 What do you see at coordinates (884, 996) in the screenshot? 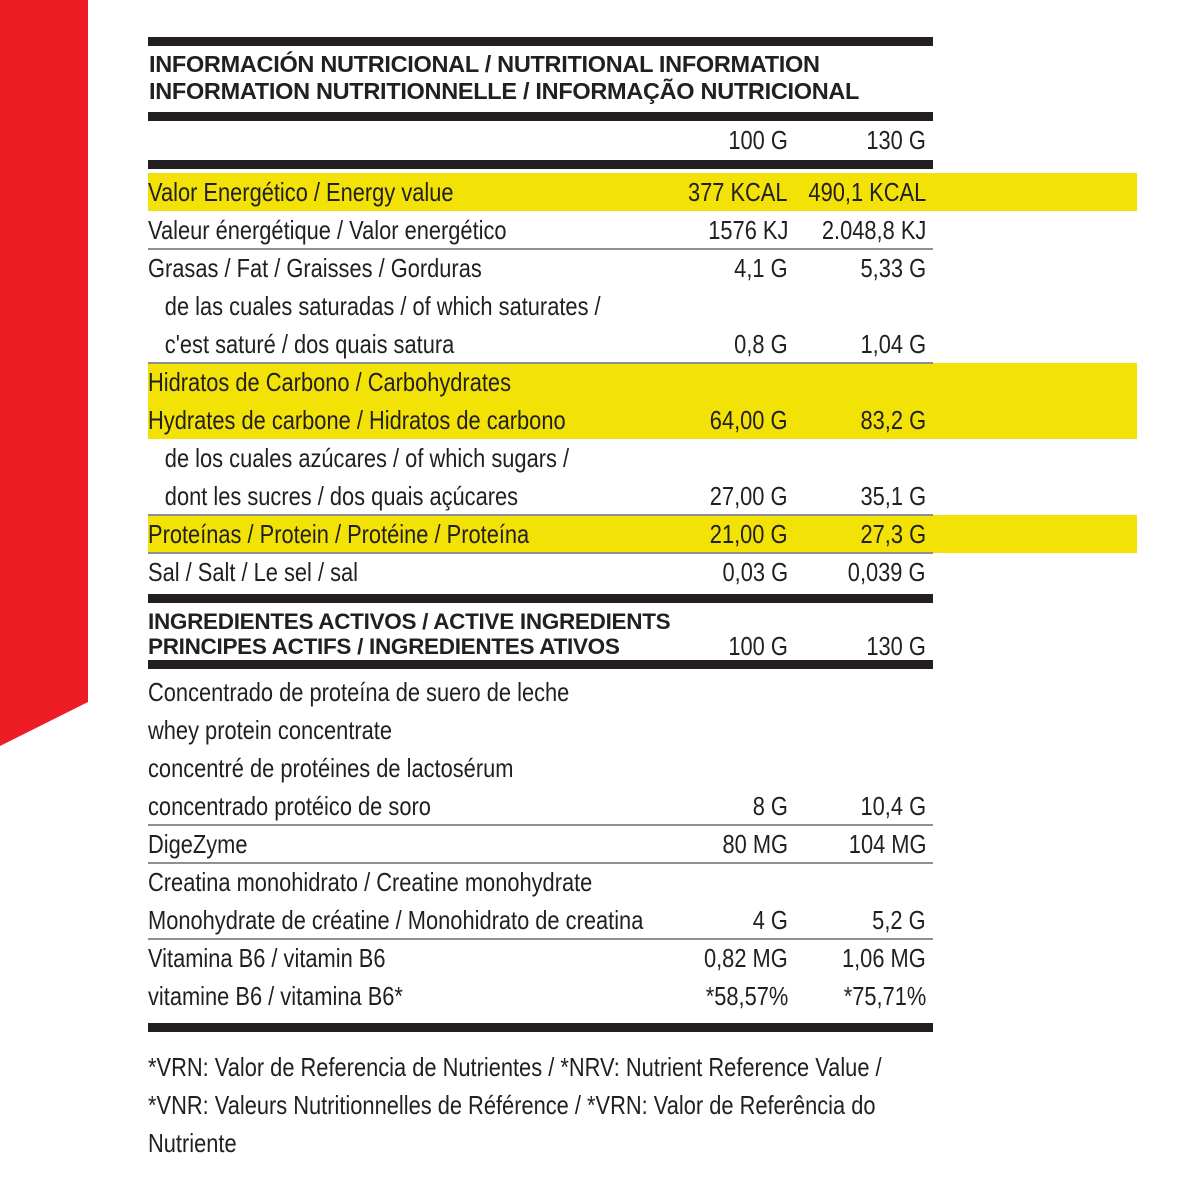
I see `row-value-130g: *75,71%` at bounding box center [884, 996].